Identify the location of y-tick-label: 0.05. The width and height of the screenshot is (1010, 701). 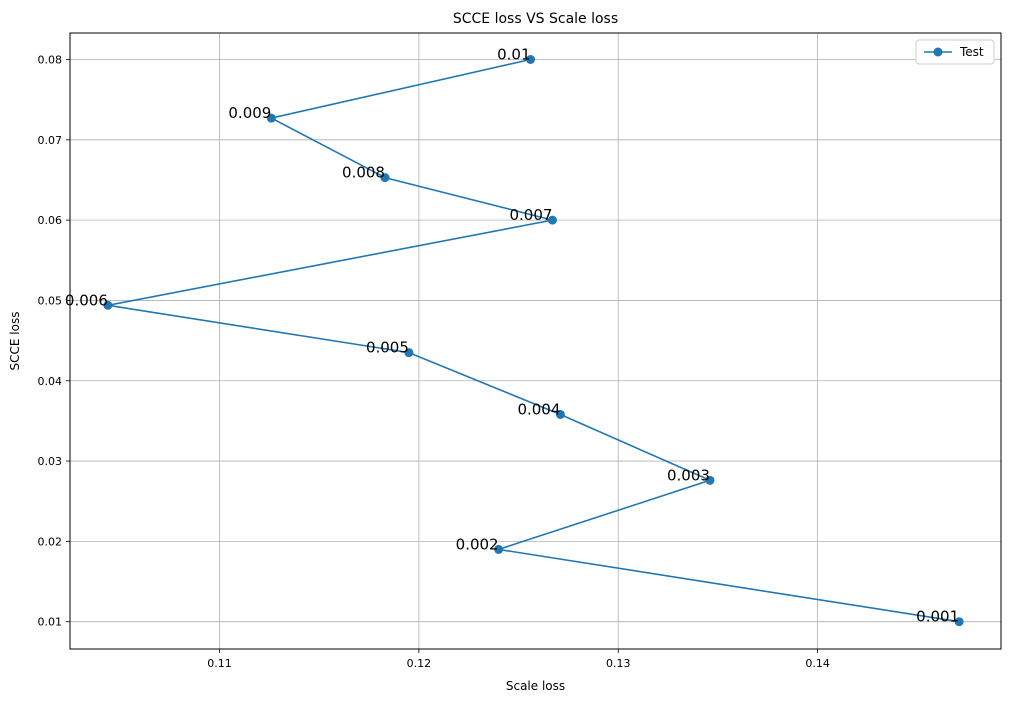
(50, 300).